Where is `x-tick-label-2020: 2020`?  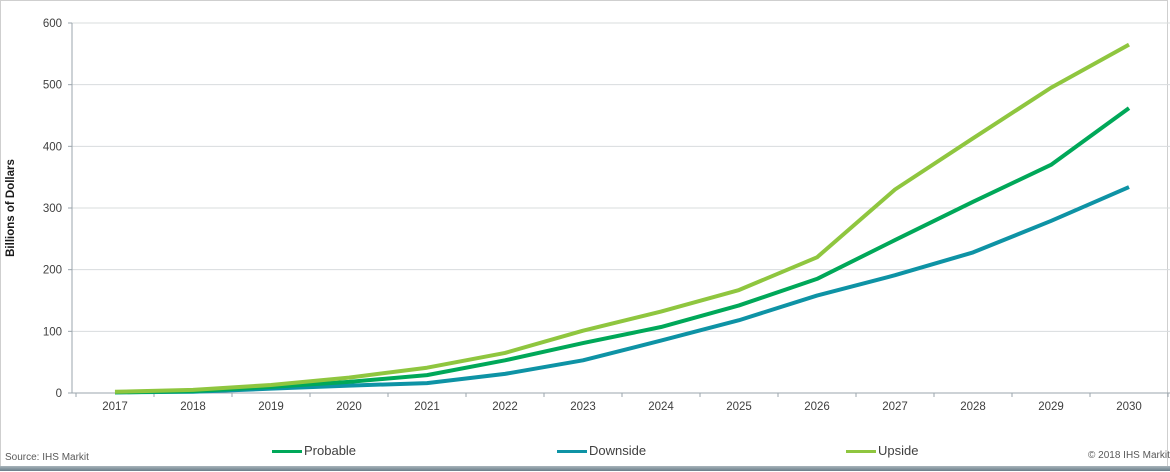 x-tick-label-2020: 2020 is located at coordinates (349, 407).